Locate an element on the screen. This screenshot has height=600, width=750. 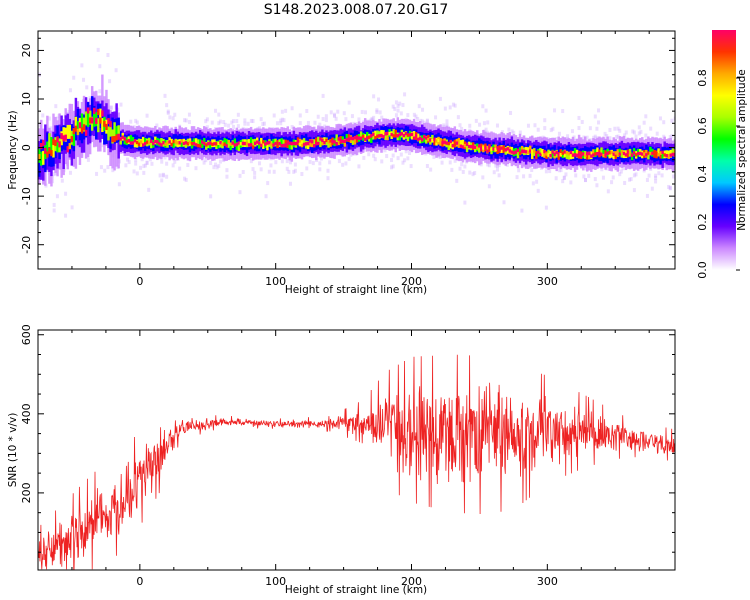
spectrogram-xlabel: Height of straight line (km) is located at coordinates (356, 290).